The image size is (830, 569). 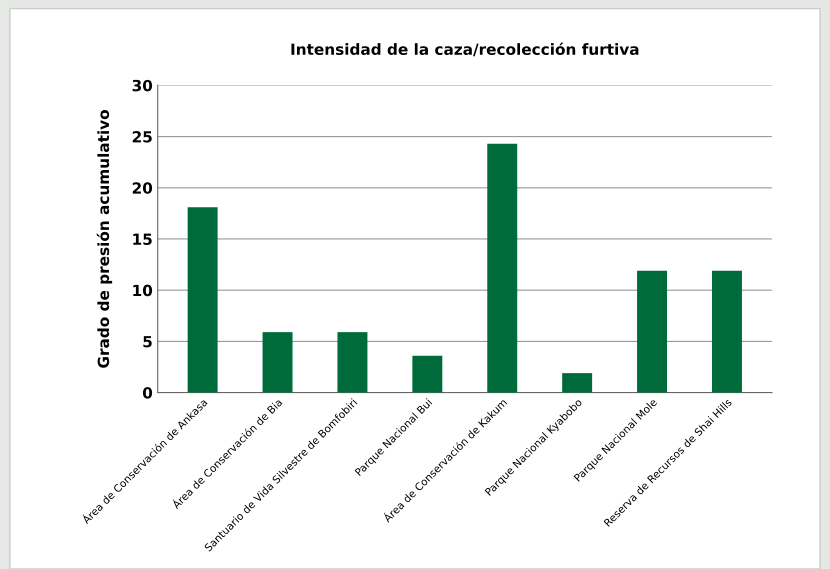 What do you see at coordinates (142, 239) in the screenshot?
I see `y-tick-label: 15` at bounding box center [142, 239].